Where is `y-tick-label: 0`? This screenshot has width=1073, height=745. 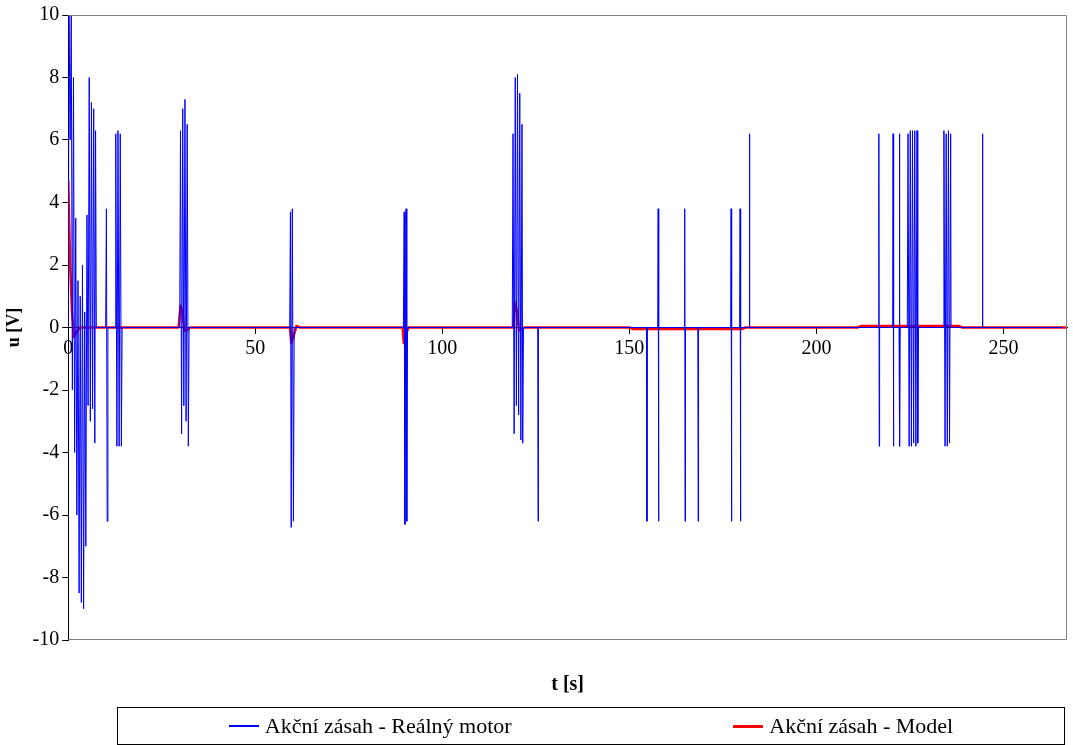 y-tick-label: 0 is located at coordinates (54, 325).